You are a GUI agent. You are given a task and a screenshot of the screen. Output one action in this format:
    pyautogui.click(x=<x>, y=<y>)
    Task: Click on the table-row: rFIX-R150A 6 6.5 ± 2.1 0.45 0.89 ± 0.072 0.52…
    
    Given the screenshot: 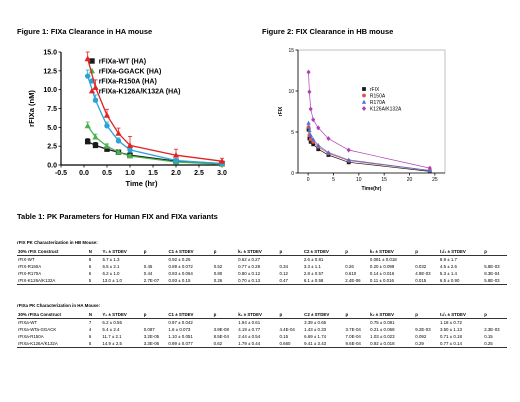 What is the action you would take?
    pyautogui.click(x=262, y=266)
    